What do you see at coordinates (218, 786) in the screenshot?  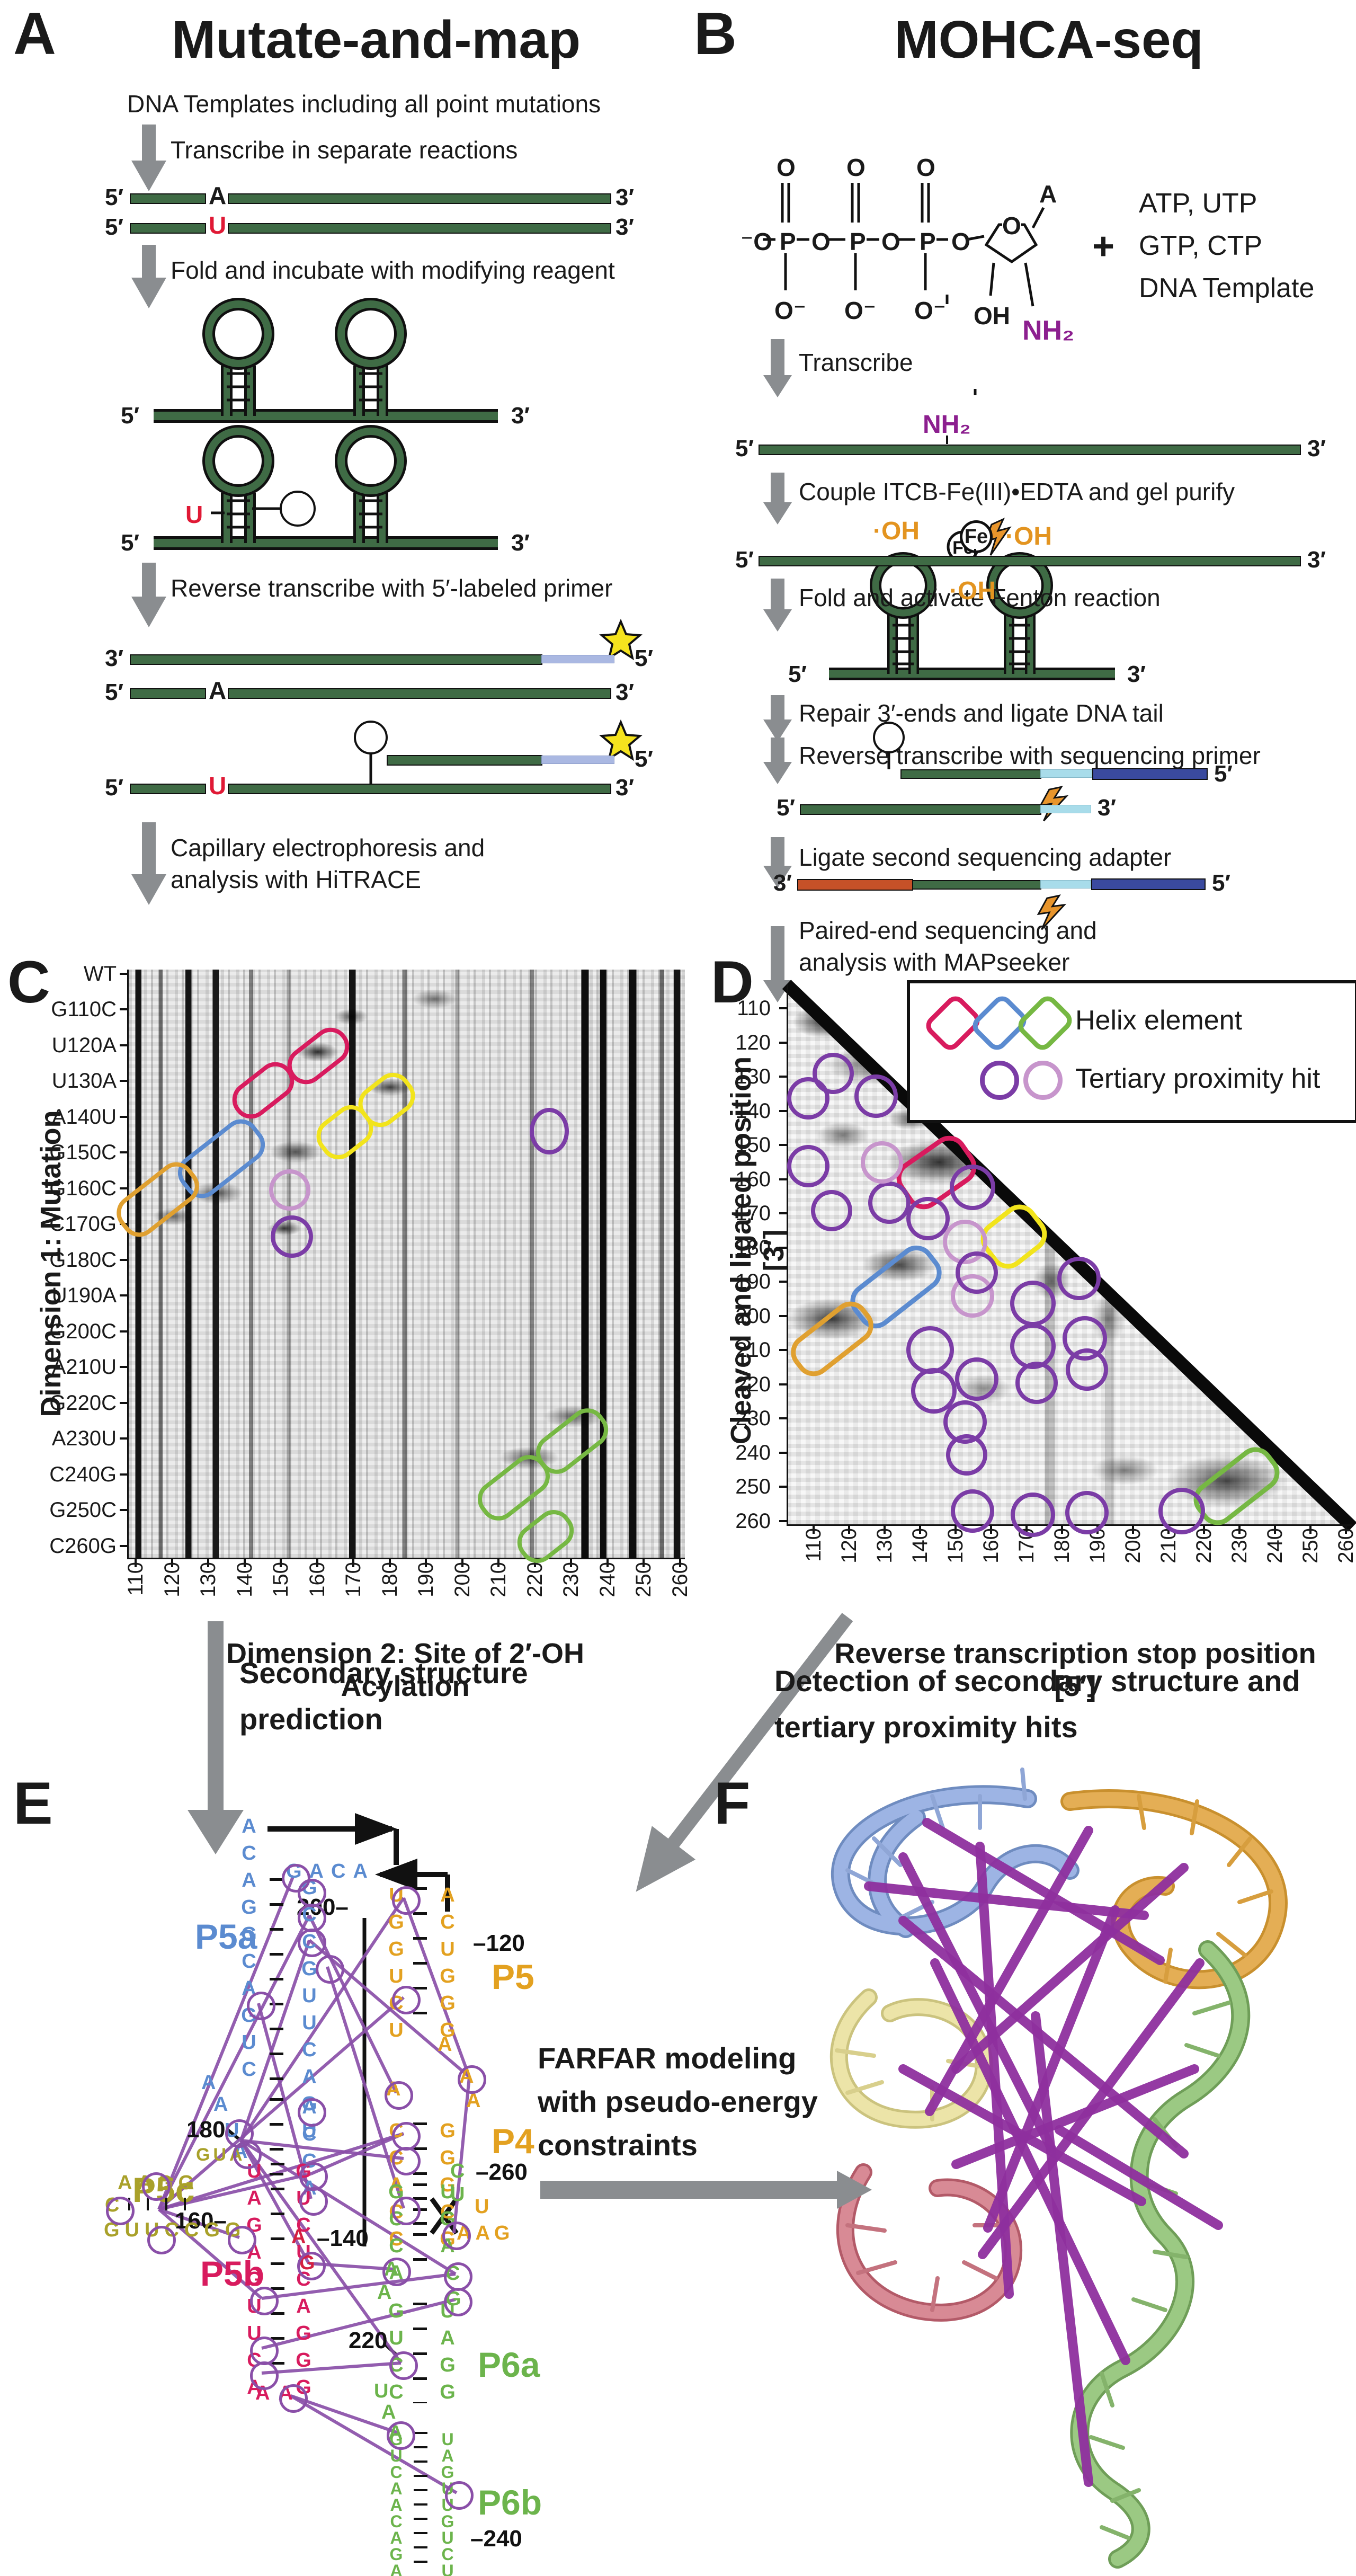 I see `mutation-base-u: U` at bounding box center [218, 786].